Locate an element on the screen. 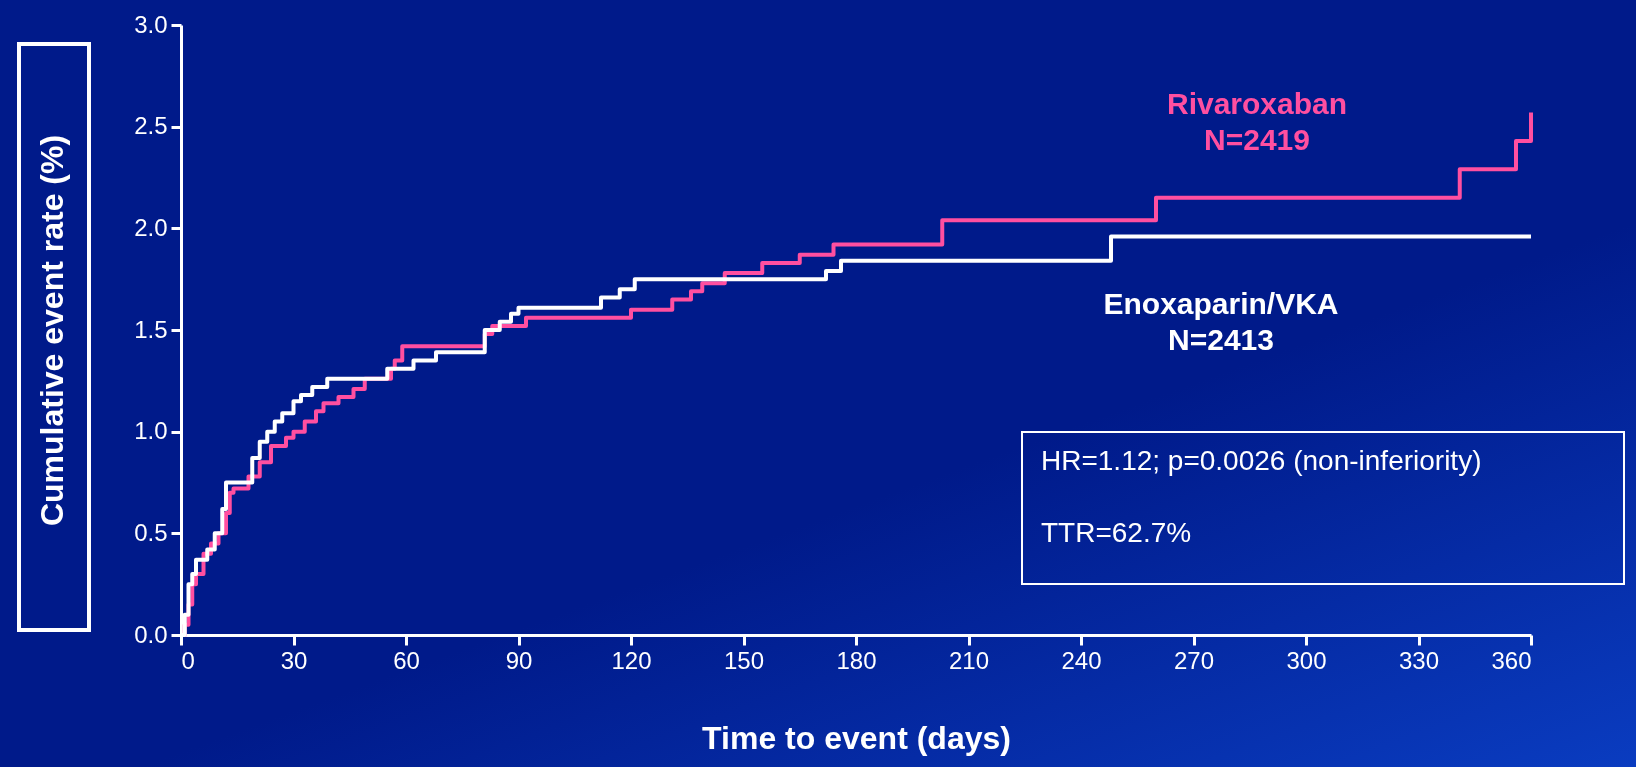 The height and width of the screenshot is (767, 1636). x-tick-label: 330 is located at coordinates (1419, 660).